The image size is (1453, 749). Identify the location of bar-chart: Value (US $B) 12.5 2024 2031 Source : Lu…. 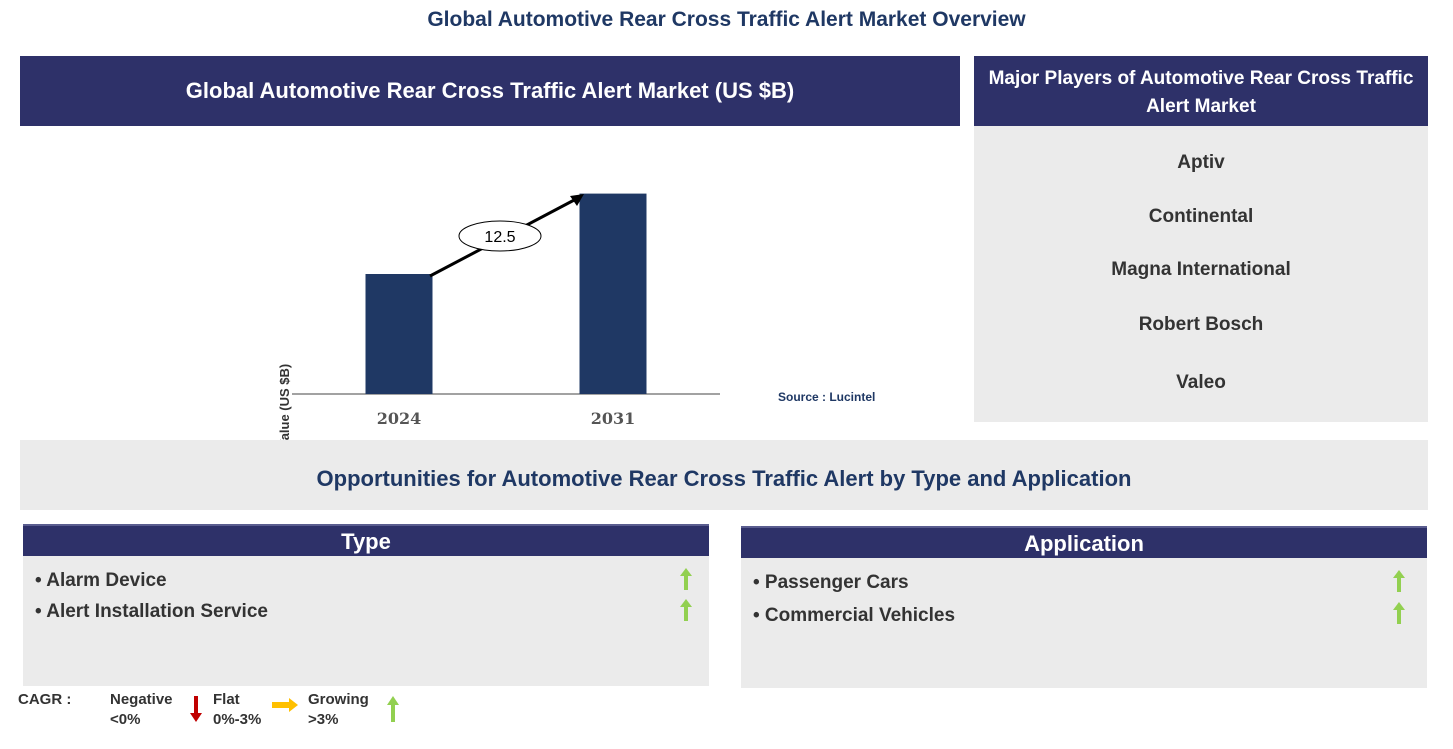
(576, 316).